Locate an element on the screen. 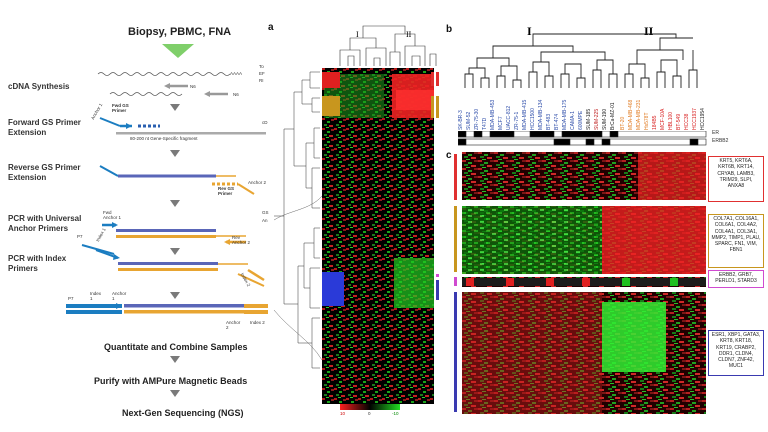 The height and width of the screenshot is (432, 768). cell-line: SUM-225 is located at coordinates (597, 119).